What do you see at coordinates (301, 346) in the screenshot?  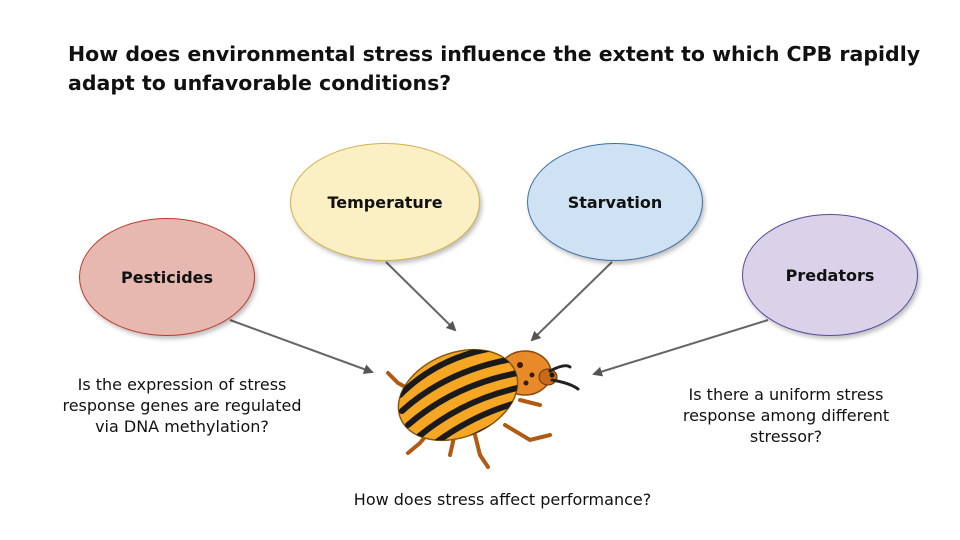 I see `arrow-pesticides` at bounding box center [301, 346].